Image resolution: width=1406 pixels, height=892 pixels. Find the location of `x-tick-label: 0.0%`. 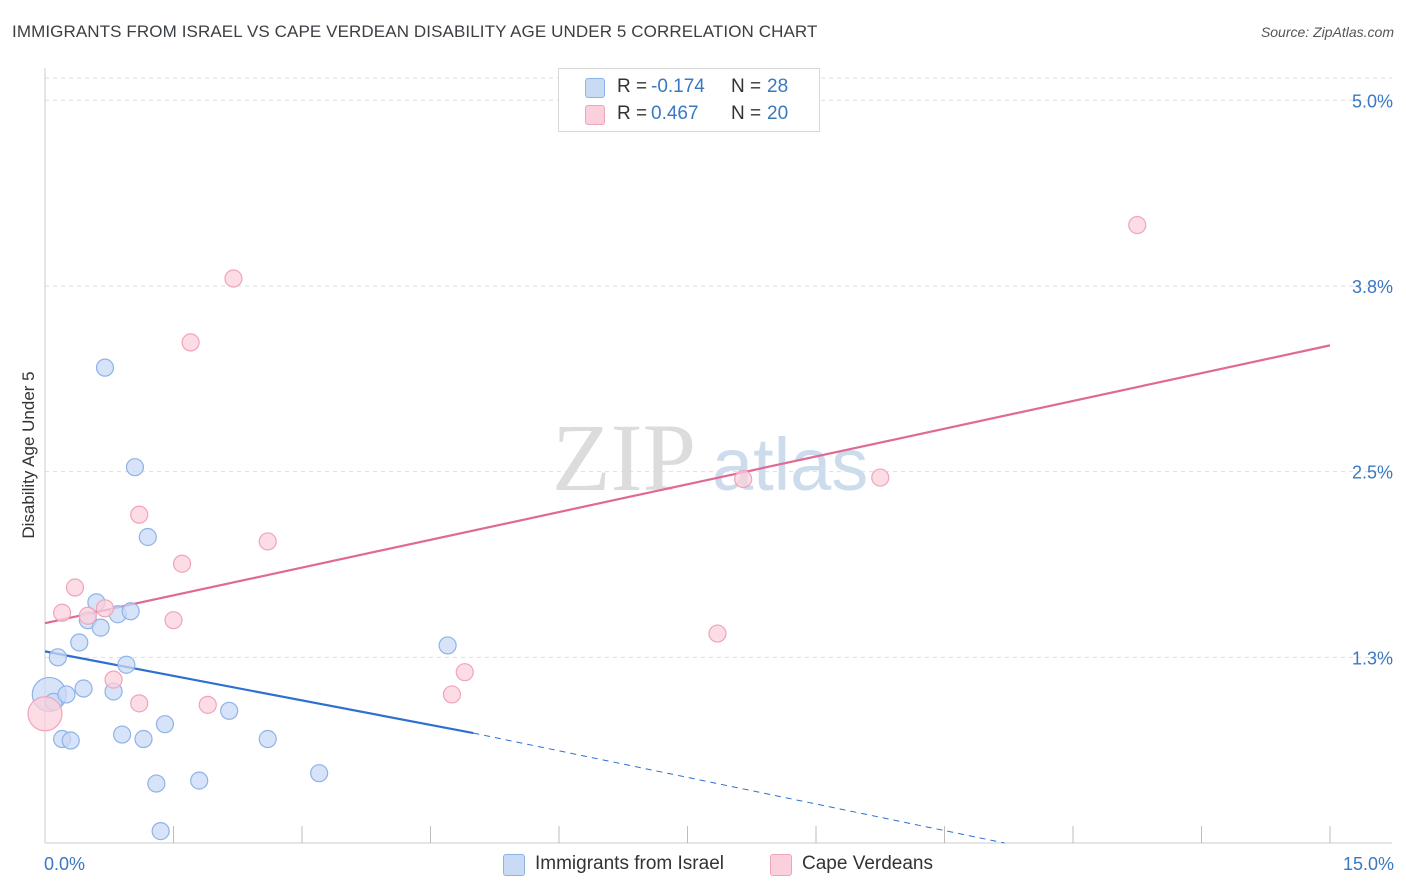

x-tick-label: 0.0% is located at coordinates (64, 864).